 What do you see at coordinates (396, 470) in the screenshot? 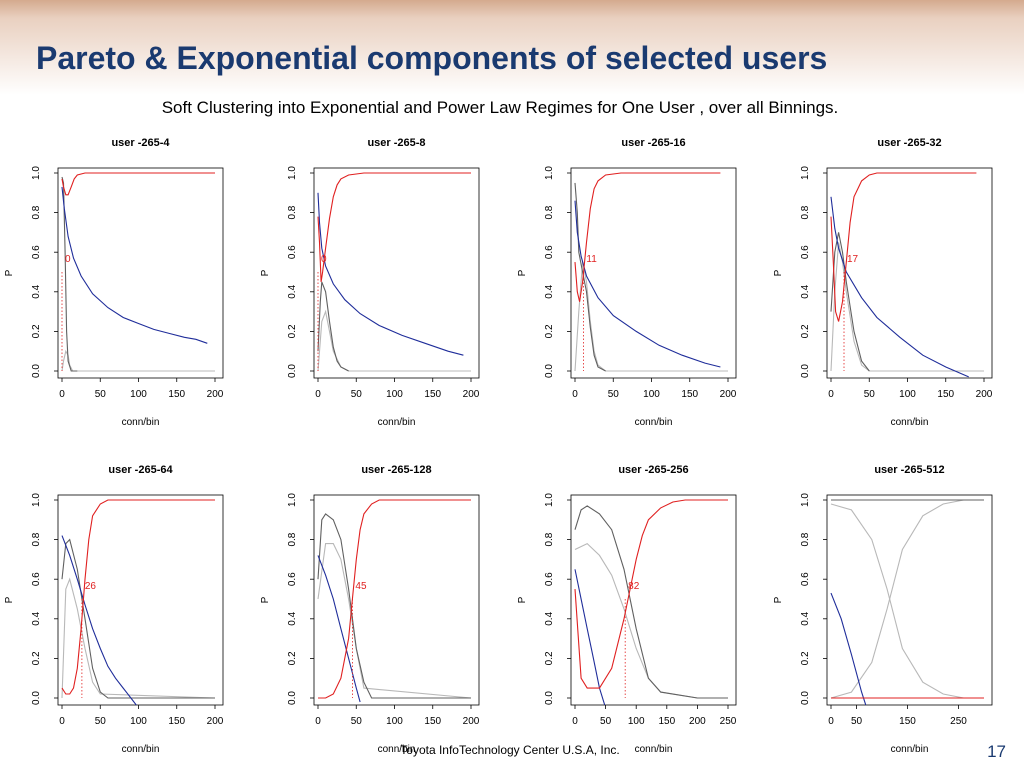
I see `chart-title: user -265-128` at bounding box center [396, 470].